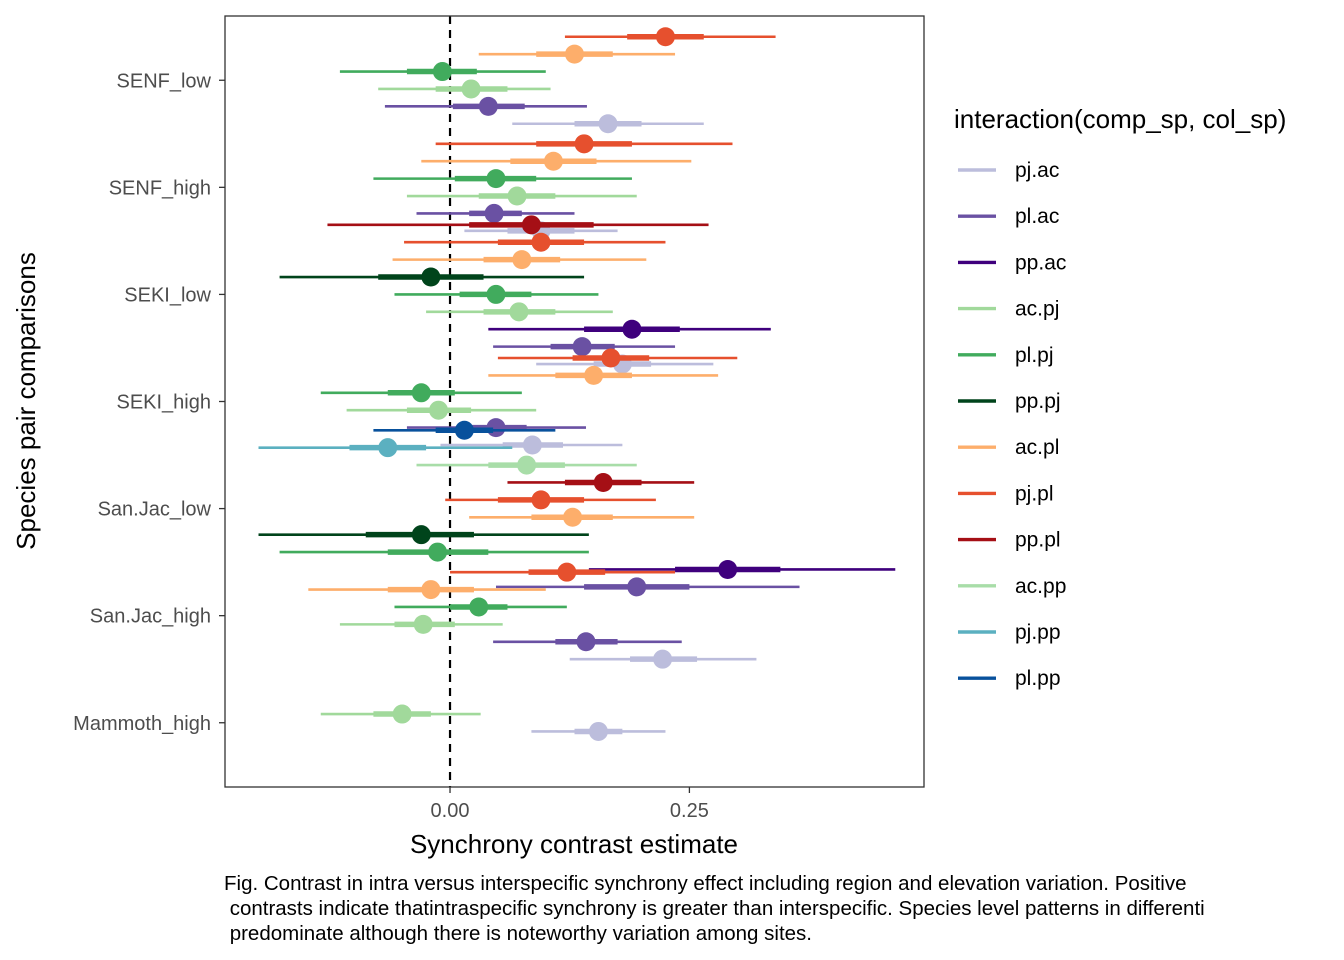  What do you see at coordinates (584, 144) in the screenshot?
I see `interval-senf-high-pj-pl-point` at bounding box center [584, 144].